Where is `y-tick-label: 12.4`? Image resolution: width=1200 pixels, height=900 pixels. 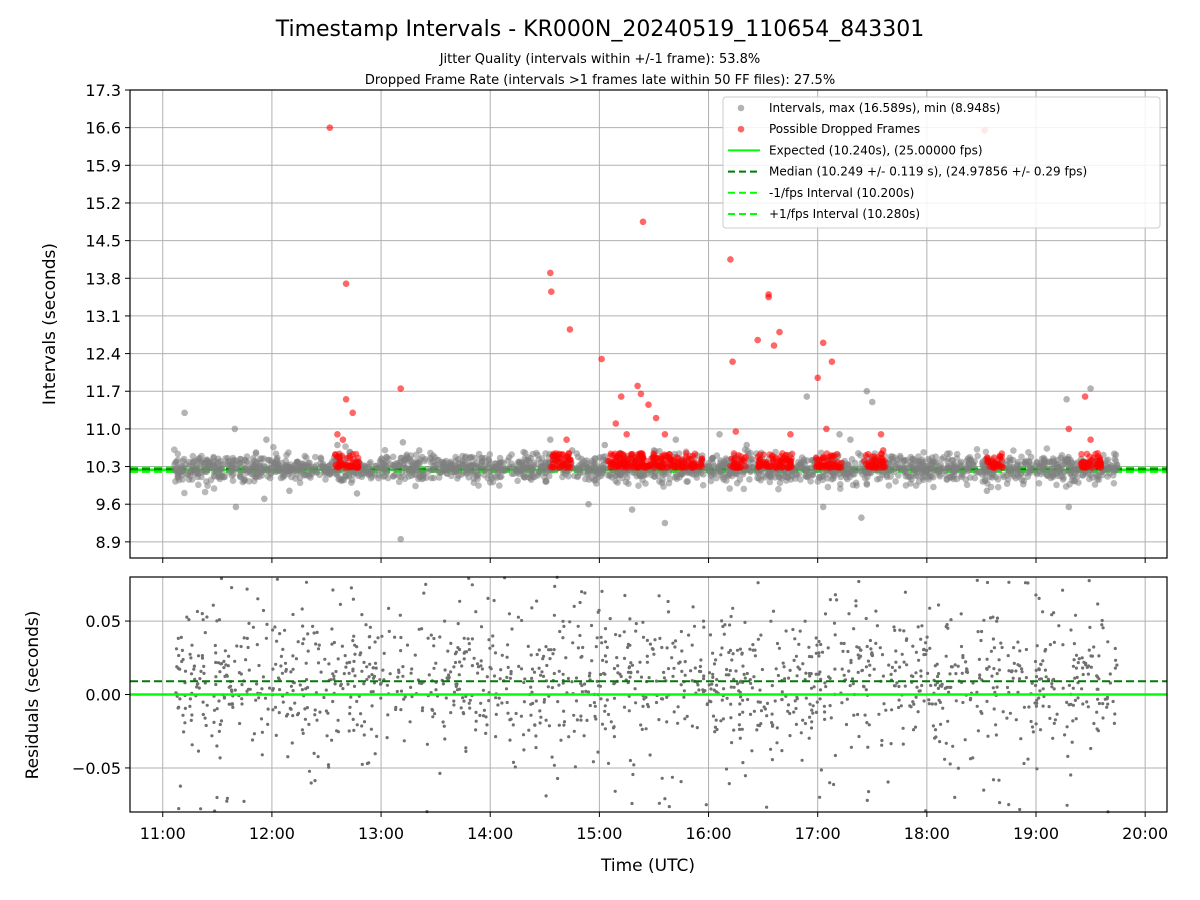
y-tick-label: 12.4 is located at coordinates (103, 354).